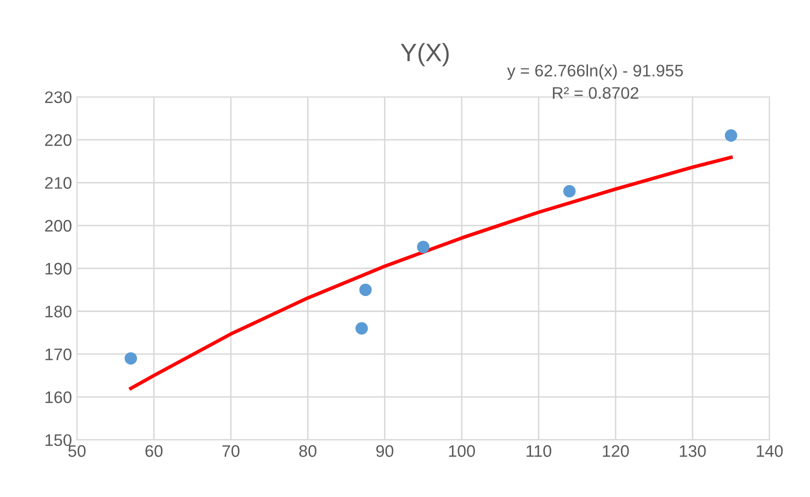  Describe the element at coordinates (59, 268) in the screenshot. I see `y-tick-label: 190` at that location.